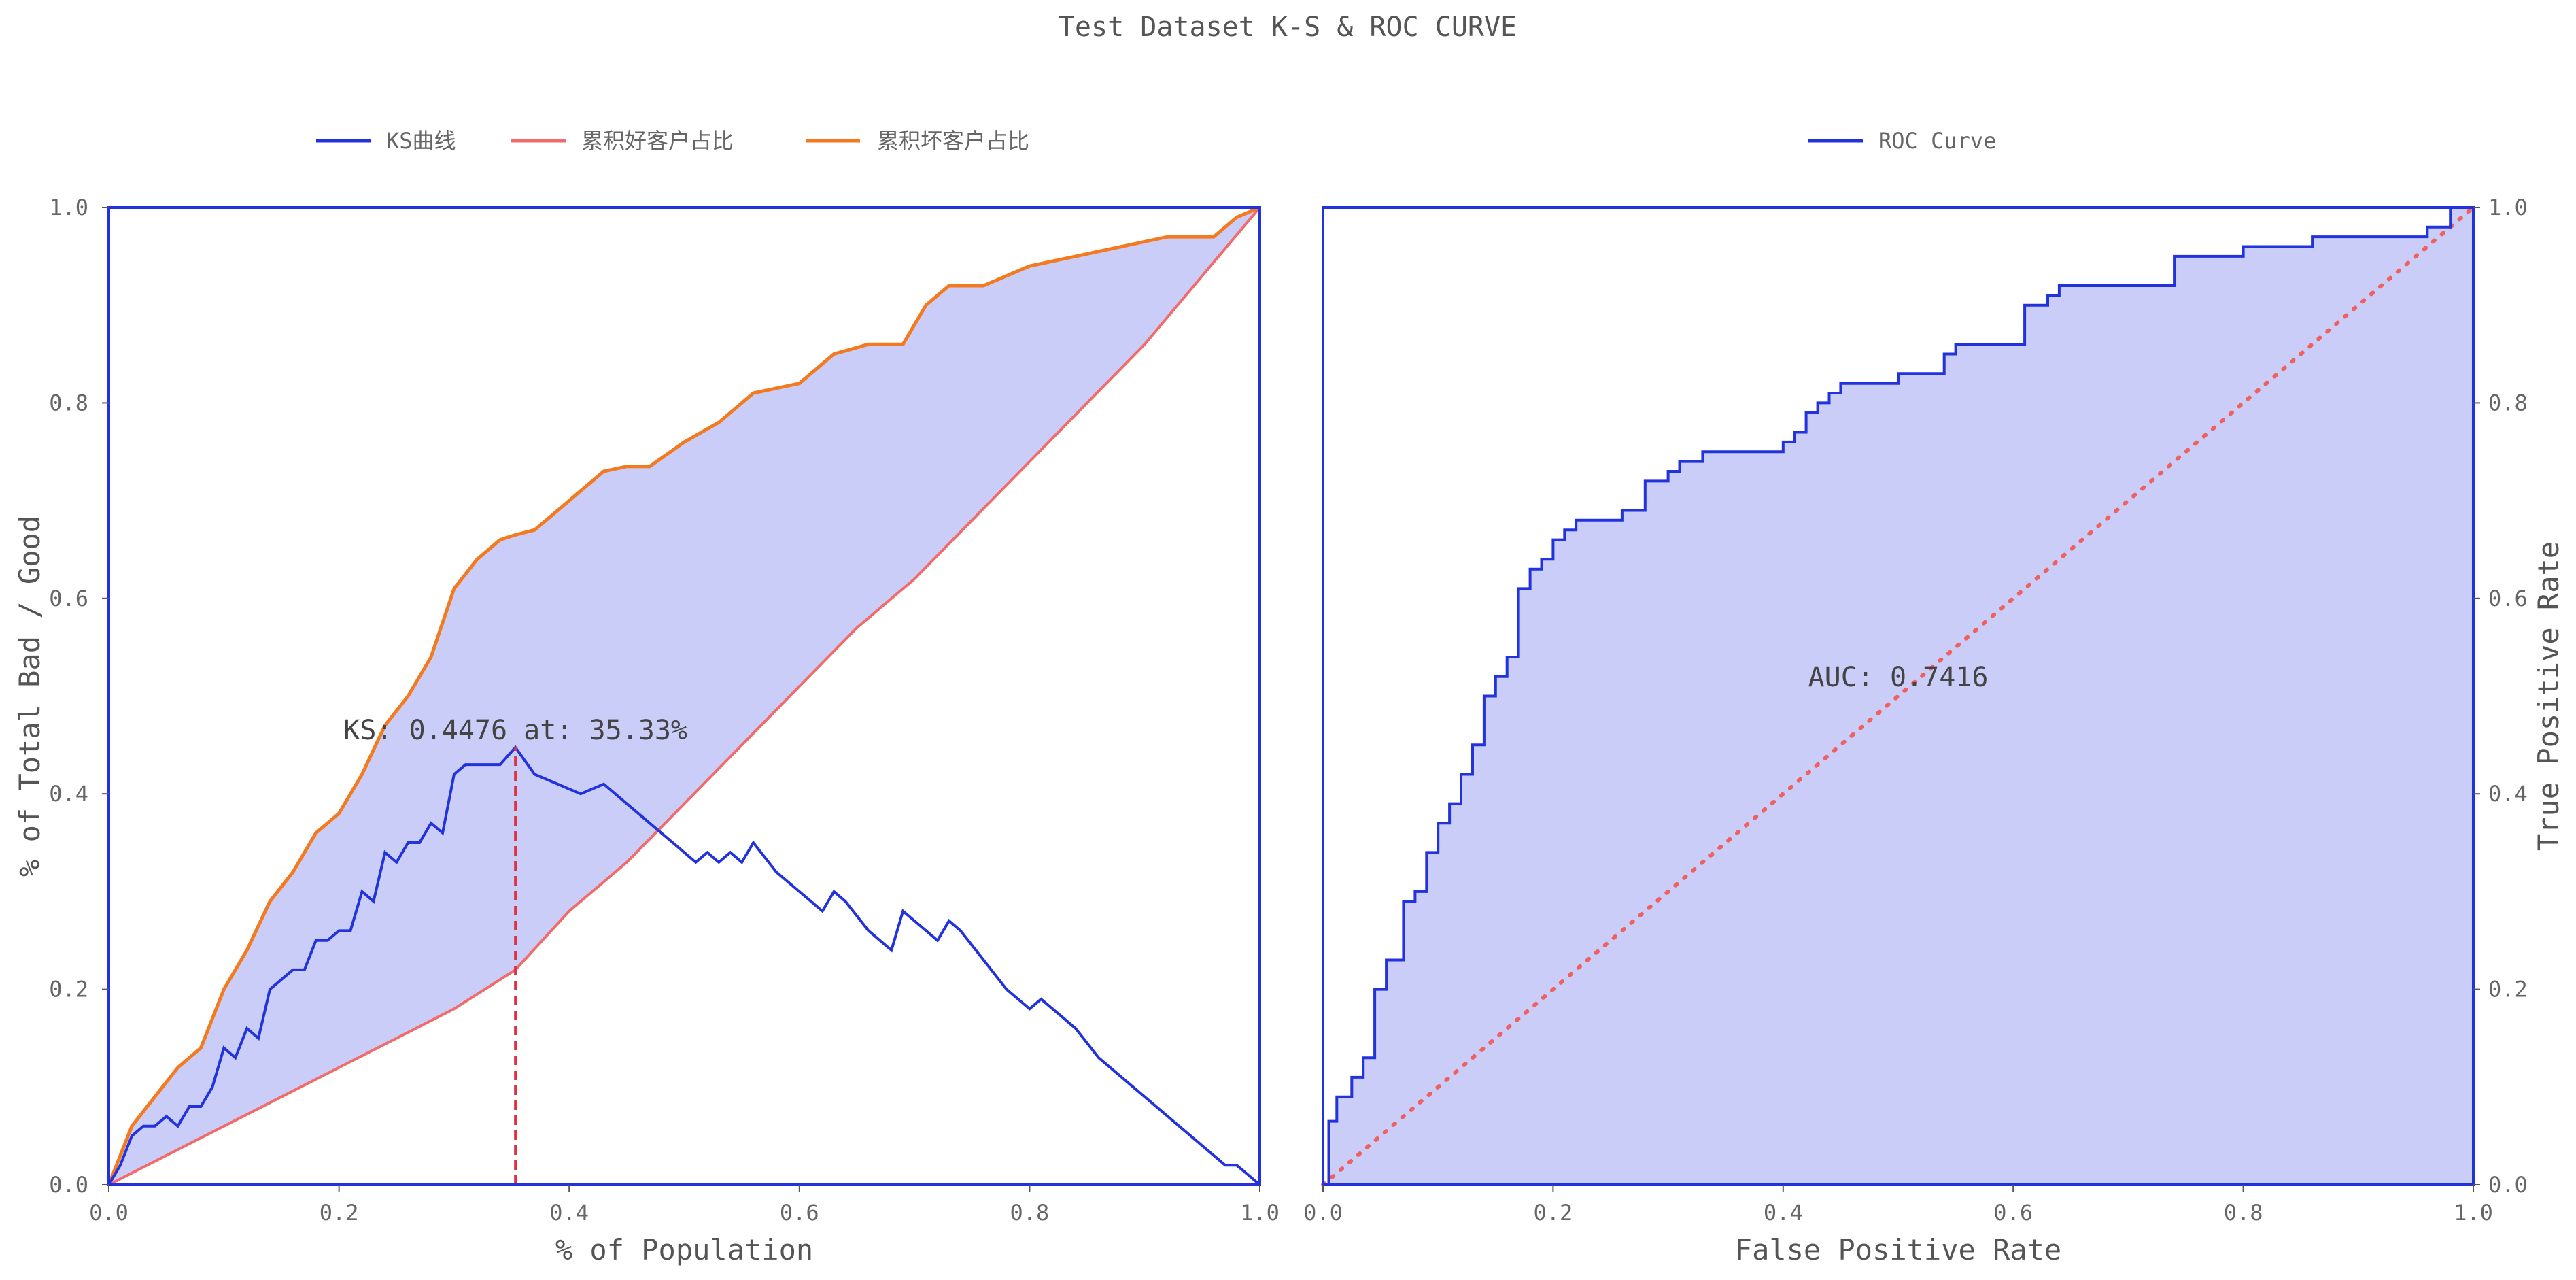  What do you see at coordinates (421, 141) in the screenshot?
I see `legend-label: KS曲线` at bounding box center [421, 141].